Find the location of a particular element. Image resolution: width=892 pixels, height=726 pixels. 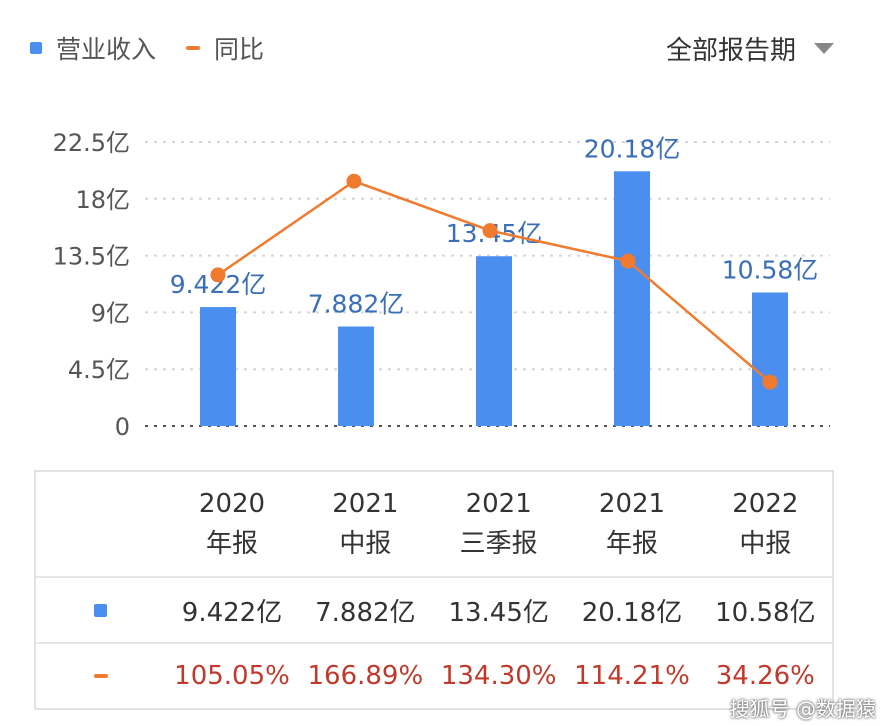

table-cell: 13.45亿 is located at coordinates (498, 612).